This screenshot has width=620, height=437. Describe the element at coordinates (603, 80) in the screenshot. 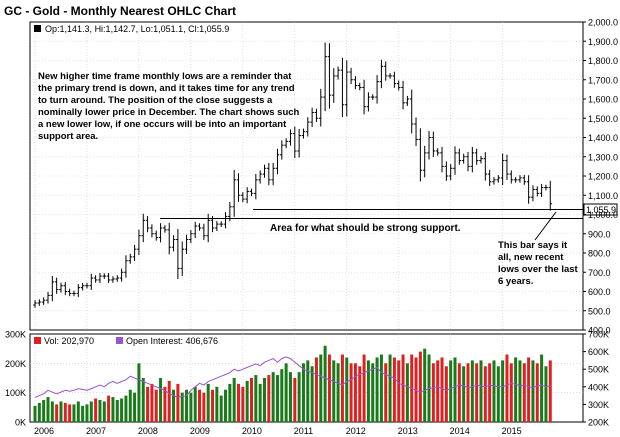

I see `price-tick-label: 1,700.0` at that location.